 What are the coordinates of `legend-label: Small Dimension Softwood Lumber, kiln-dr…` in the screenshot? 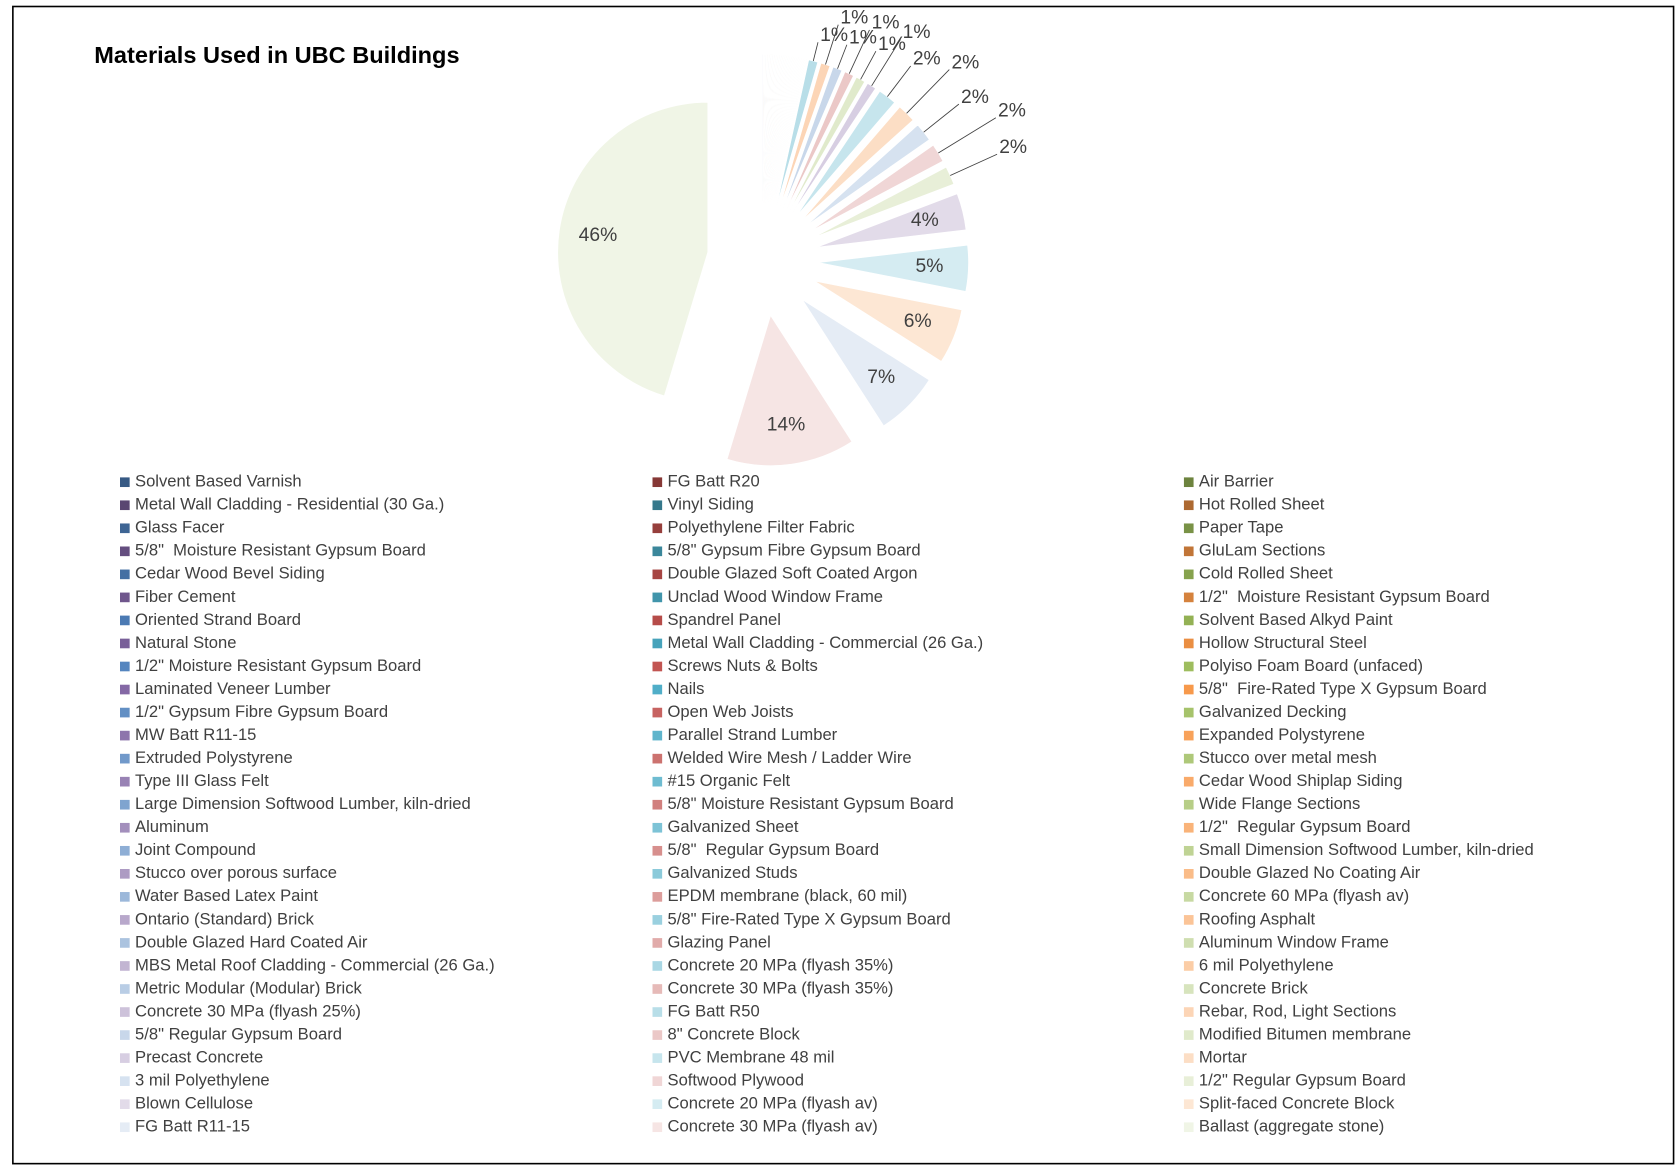 It's located at (1366, 849).